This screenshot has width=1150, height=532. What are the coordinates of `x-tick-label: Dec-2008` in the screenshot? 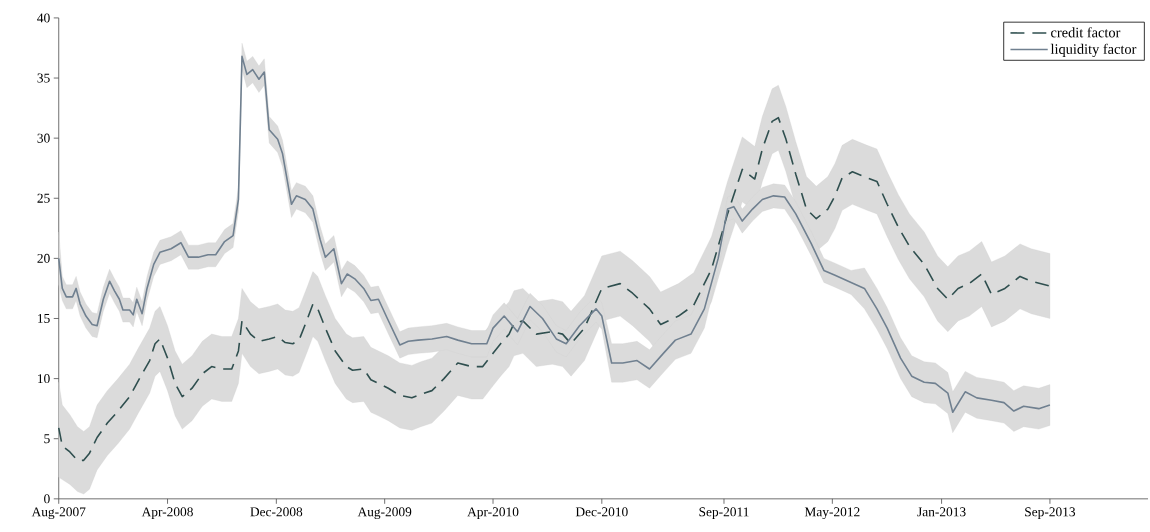 It's located at (276, 512).